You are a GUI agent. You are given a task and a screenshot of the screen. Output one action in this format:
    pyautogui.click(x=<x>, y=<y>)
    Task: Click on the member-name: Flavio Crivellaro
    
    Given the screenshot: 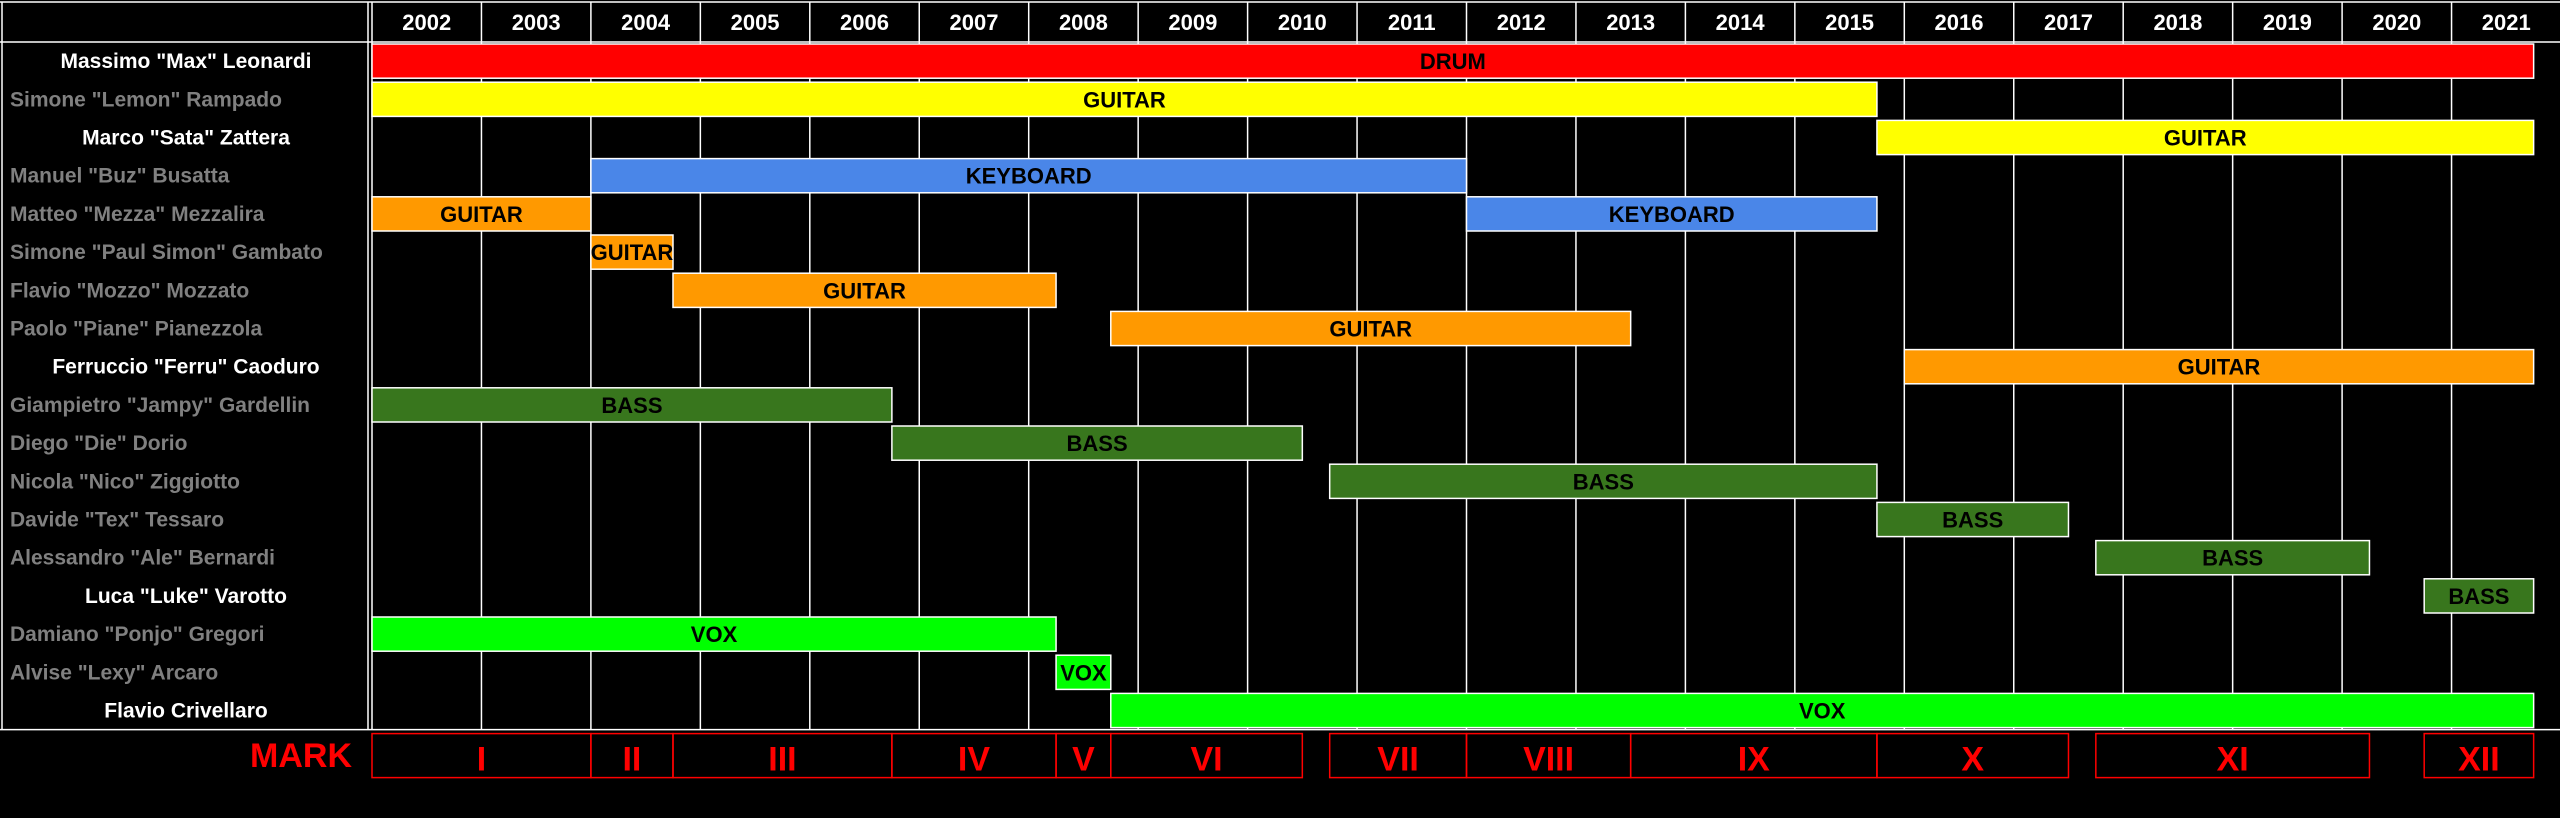 What is the action you would take?
    pyautogui.click(x=185, y=711)
    